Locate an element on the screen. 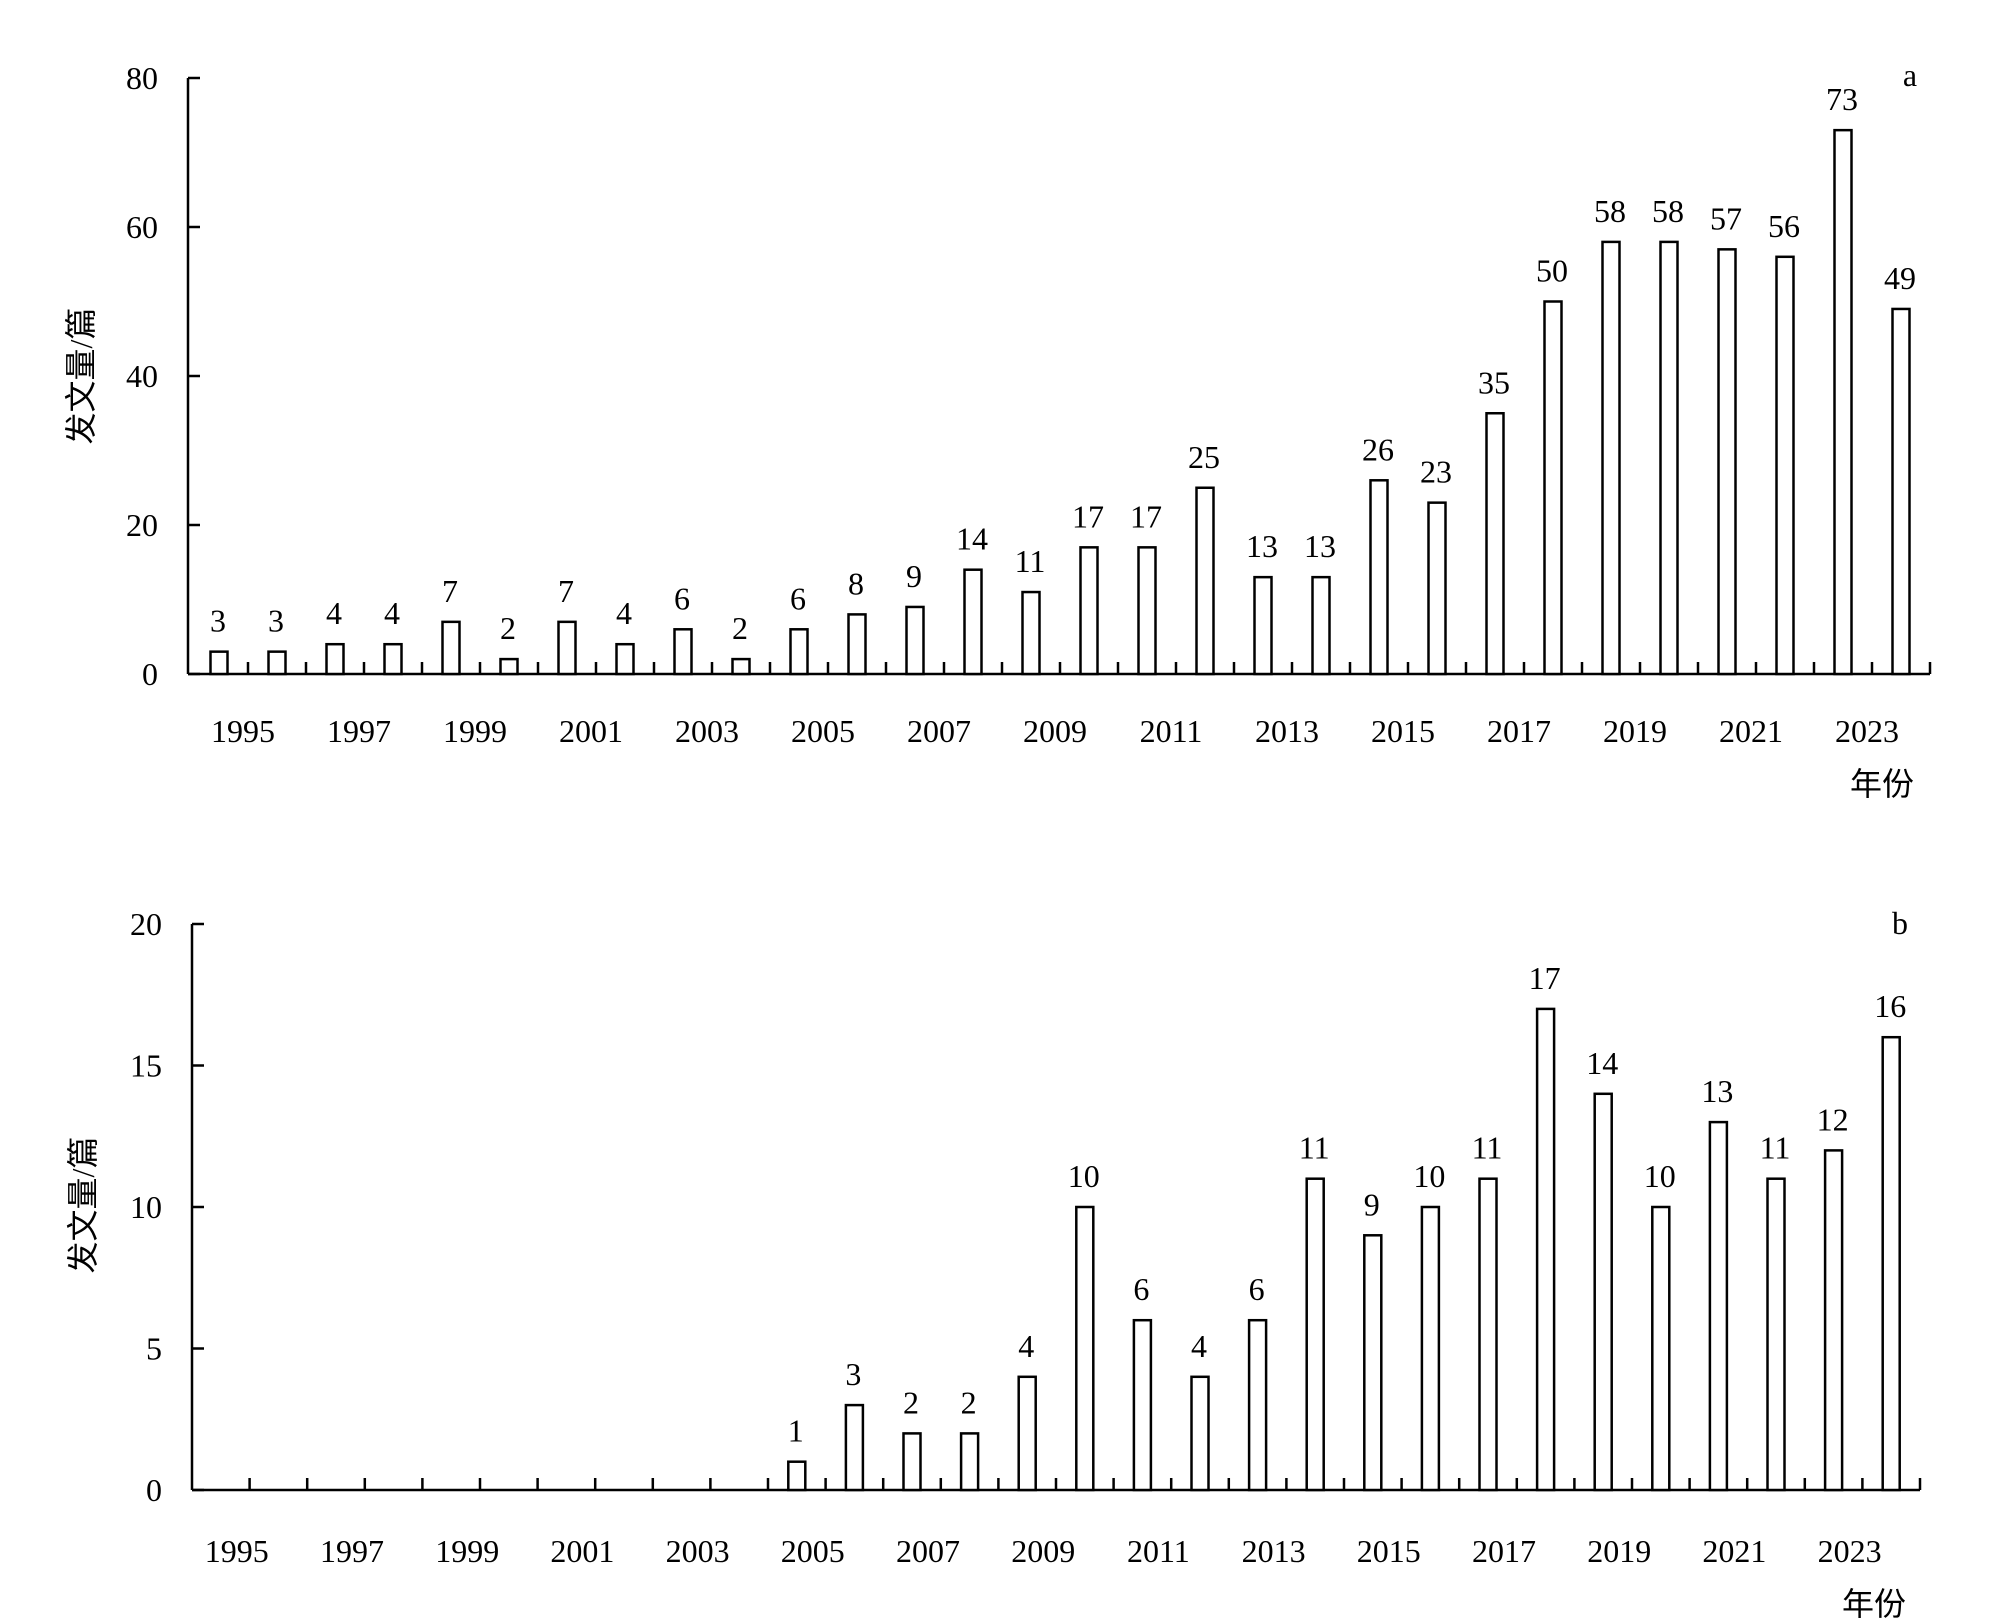 The height and width of the screenshot is (1621, 2002). y-axis-label: 发文量/篇 is located at coordinates (83, 1205).